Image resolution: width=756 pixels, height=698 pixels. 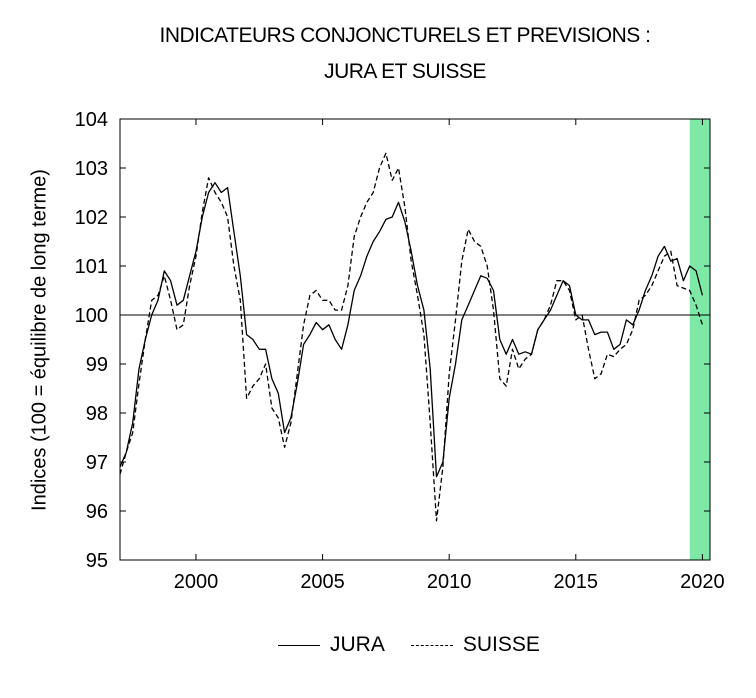 What do you see at coordinates (97, 365) in the screenshot?
I see `y-tick-label: 99` at bounding box center [97, 365].